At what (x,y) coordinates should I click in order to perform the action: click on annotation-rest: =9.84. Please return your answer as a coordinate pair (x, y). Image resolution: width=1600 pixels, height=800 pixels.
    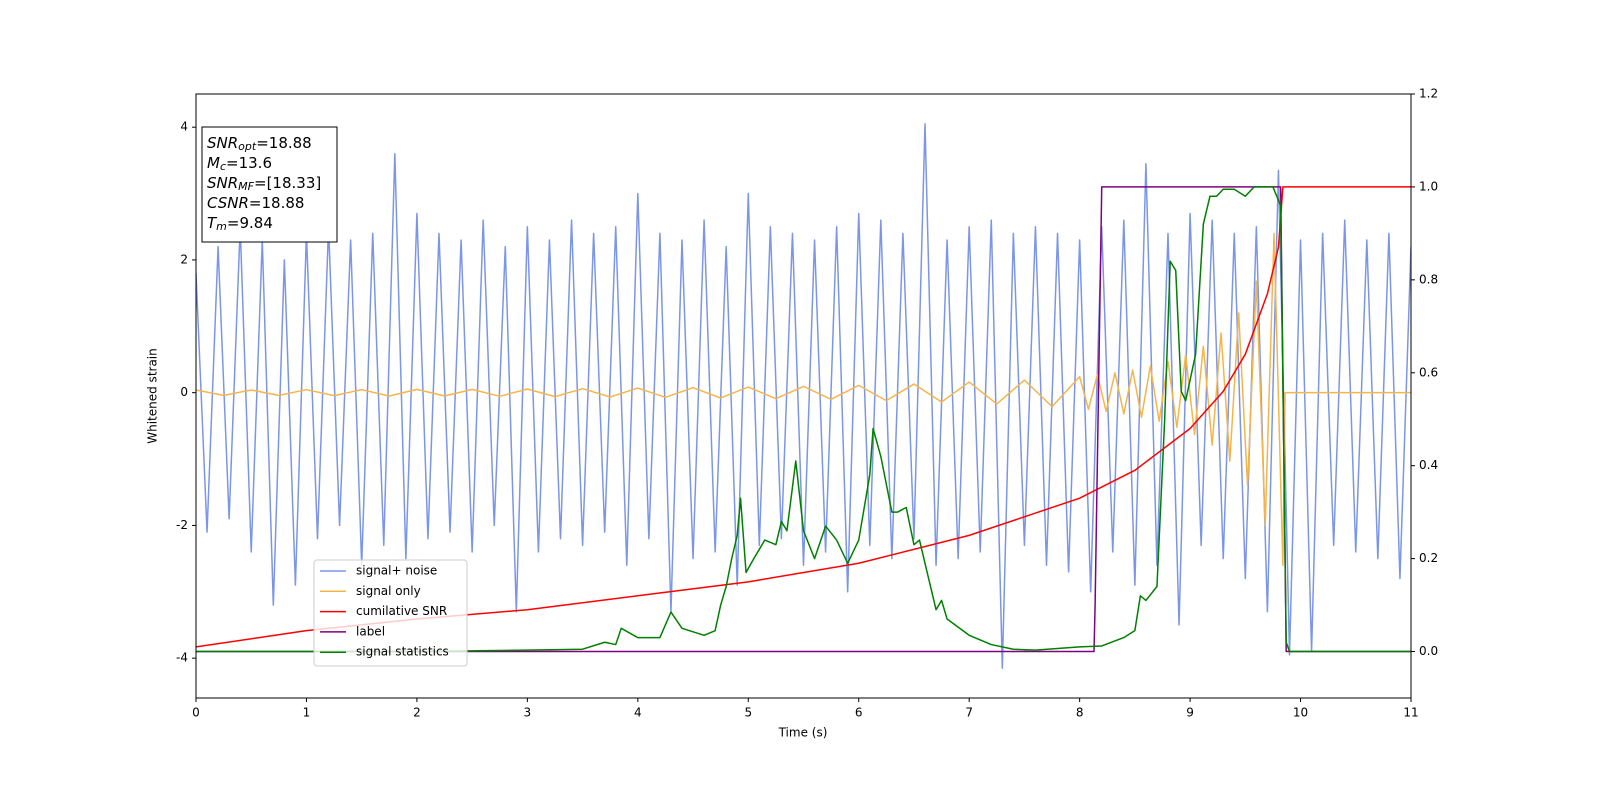
    Looking at the image, I should click on (250, 223).